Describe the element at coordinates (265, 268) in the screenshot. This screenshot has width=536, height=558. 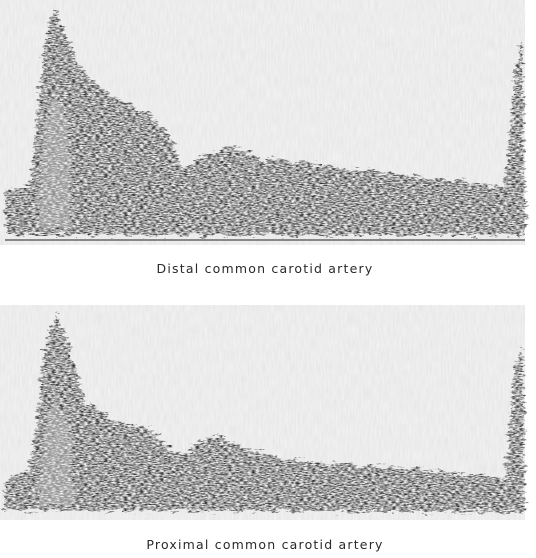
I see `caption: Distal common carotid artery` at that location.